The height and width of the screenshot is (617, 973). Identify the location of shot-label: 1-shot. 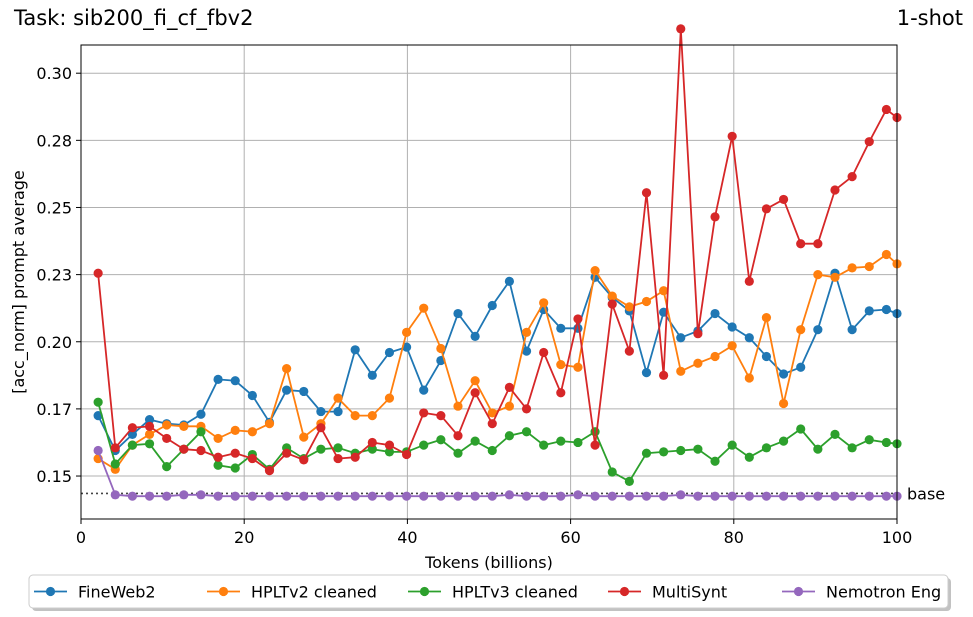
(929, 18).